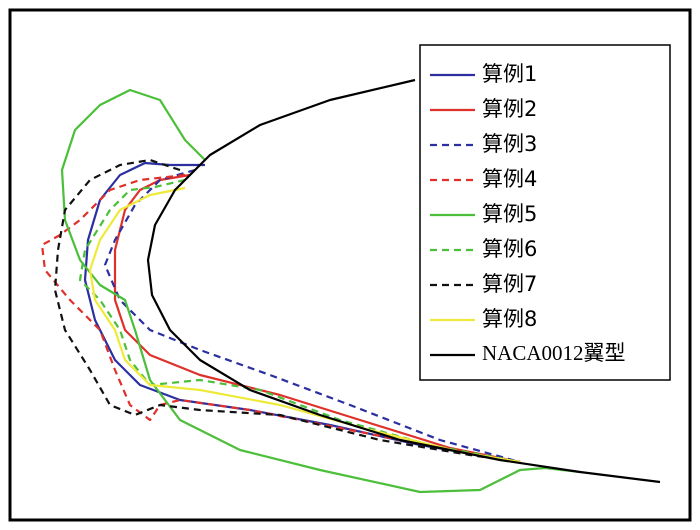  What do you see at coordinates (509, 109) in the screenshot?
I see `legend-label: 算例2` at bounding box center [509, 109].